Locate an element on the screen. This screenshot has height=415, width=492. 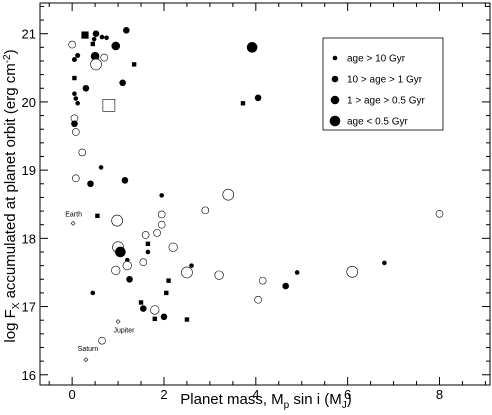
x-tick-label: 8 is located at coordinates (439, 394).